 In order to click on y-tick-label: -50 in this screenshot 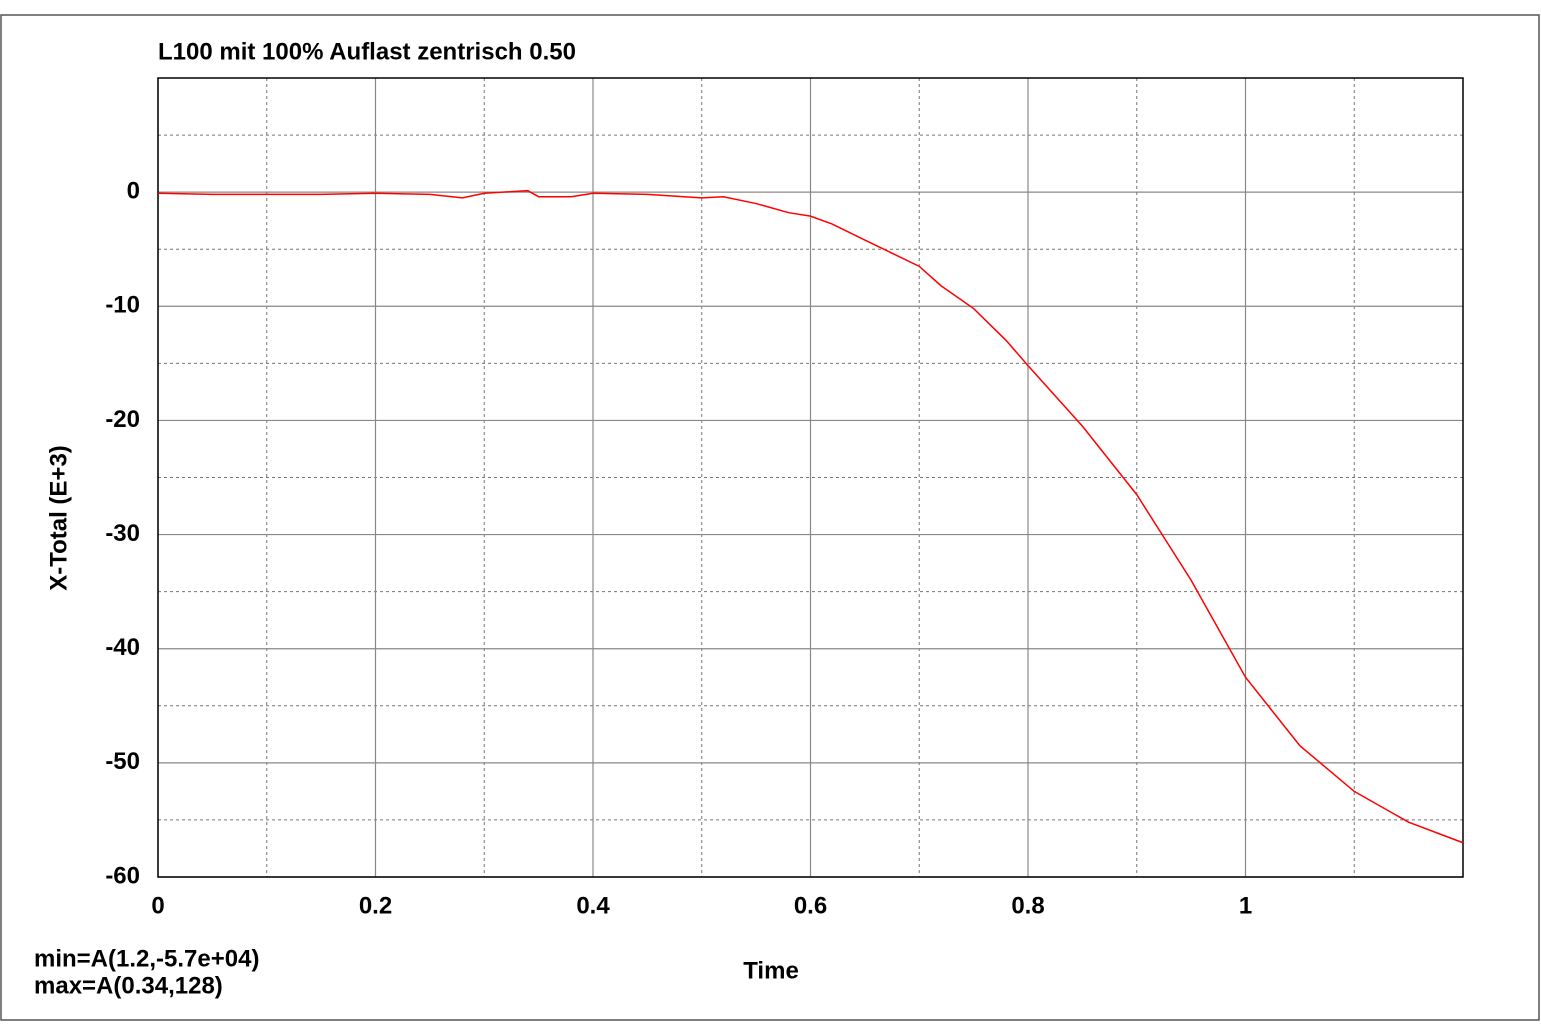, I will do `click(122, 761)`.